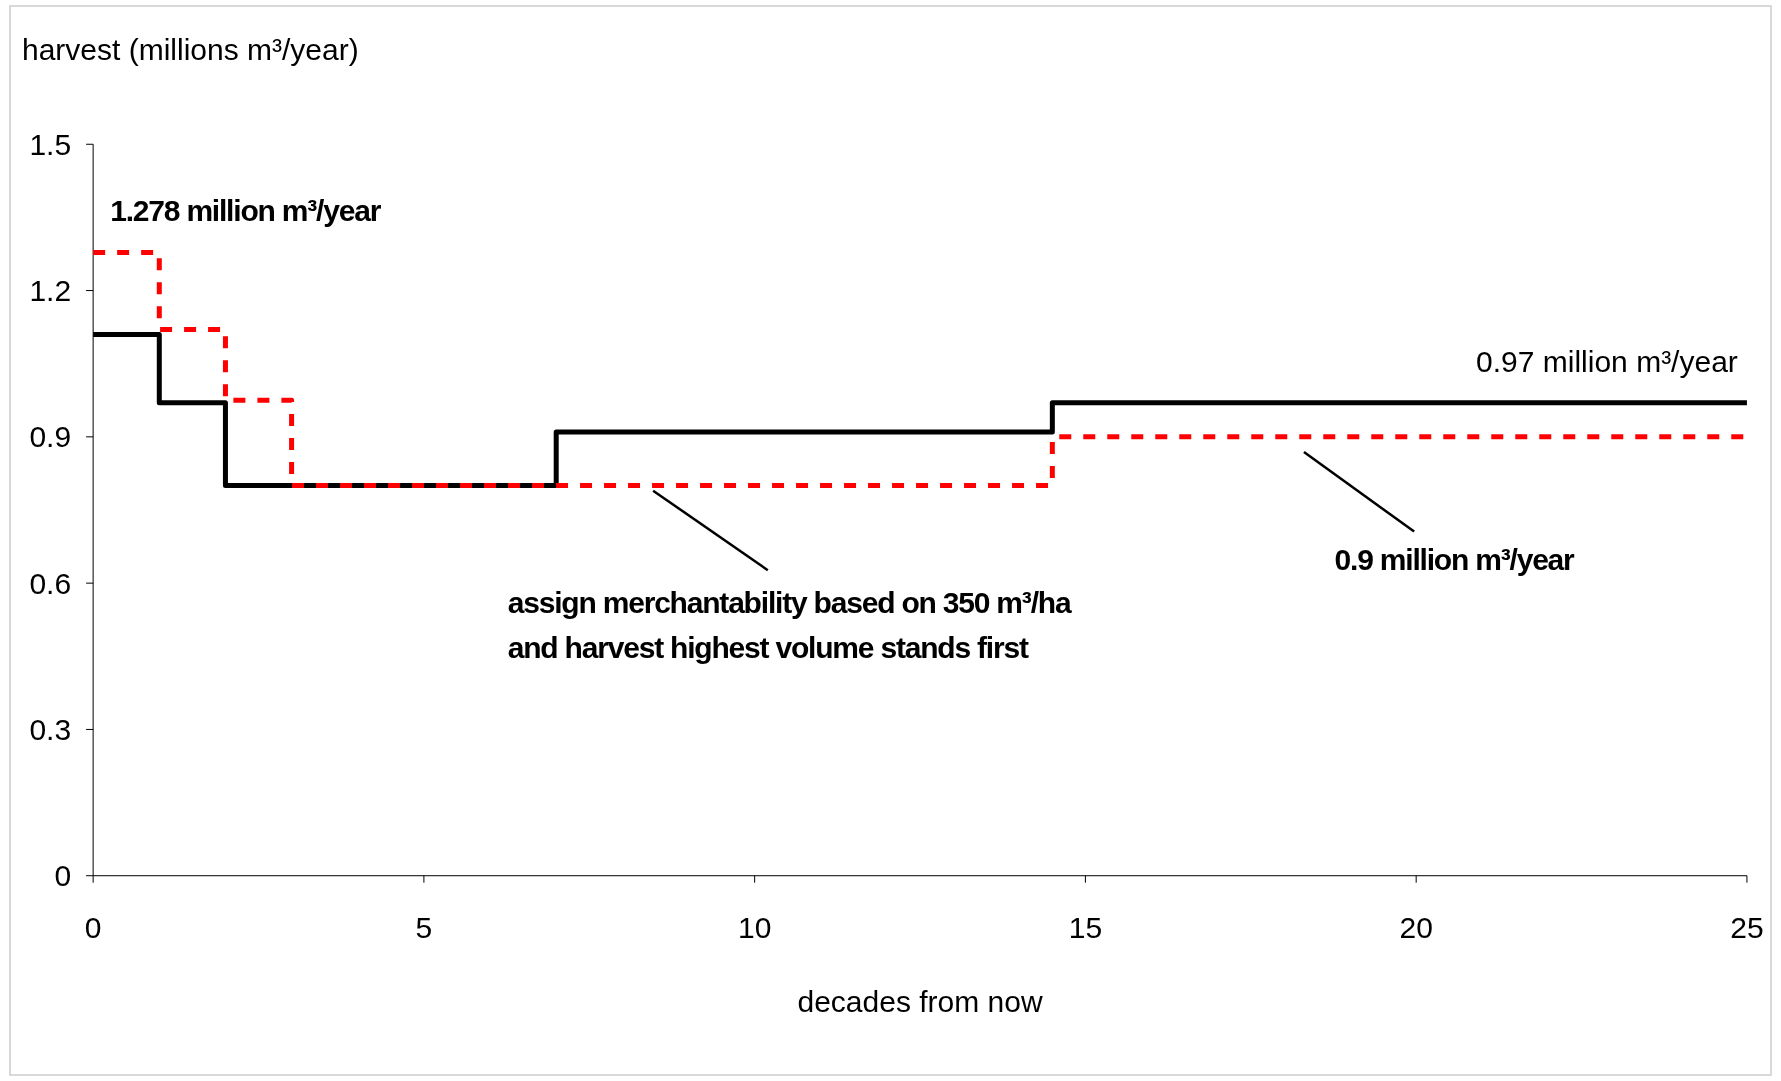 This screenshot has width=1781, height=1081. I want to click on annotation: 0.9 million m³/year, so click(1455, 560).